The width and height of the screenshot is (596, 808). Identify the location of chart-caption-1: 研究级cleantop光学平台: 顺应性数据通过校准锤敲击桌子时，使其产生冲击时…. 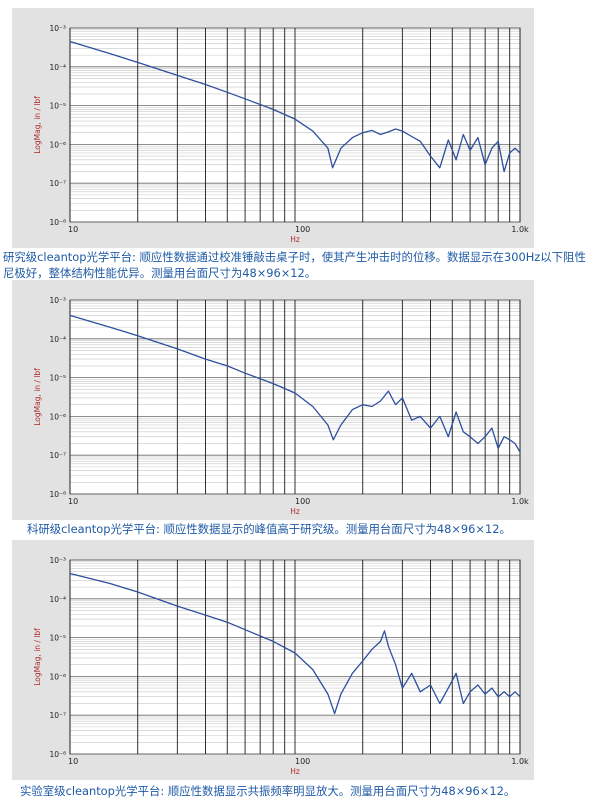
(294, 265).